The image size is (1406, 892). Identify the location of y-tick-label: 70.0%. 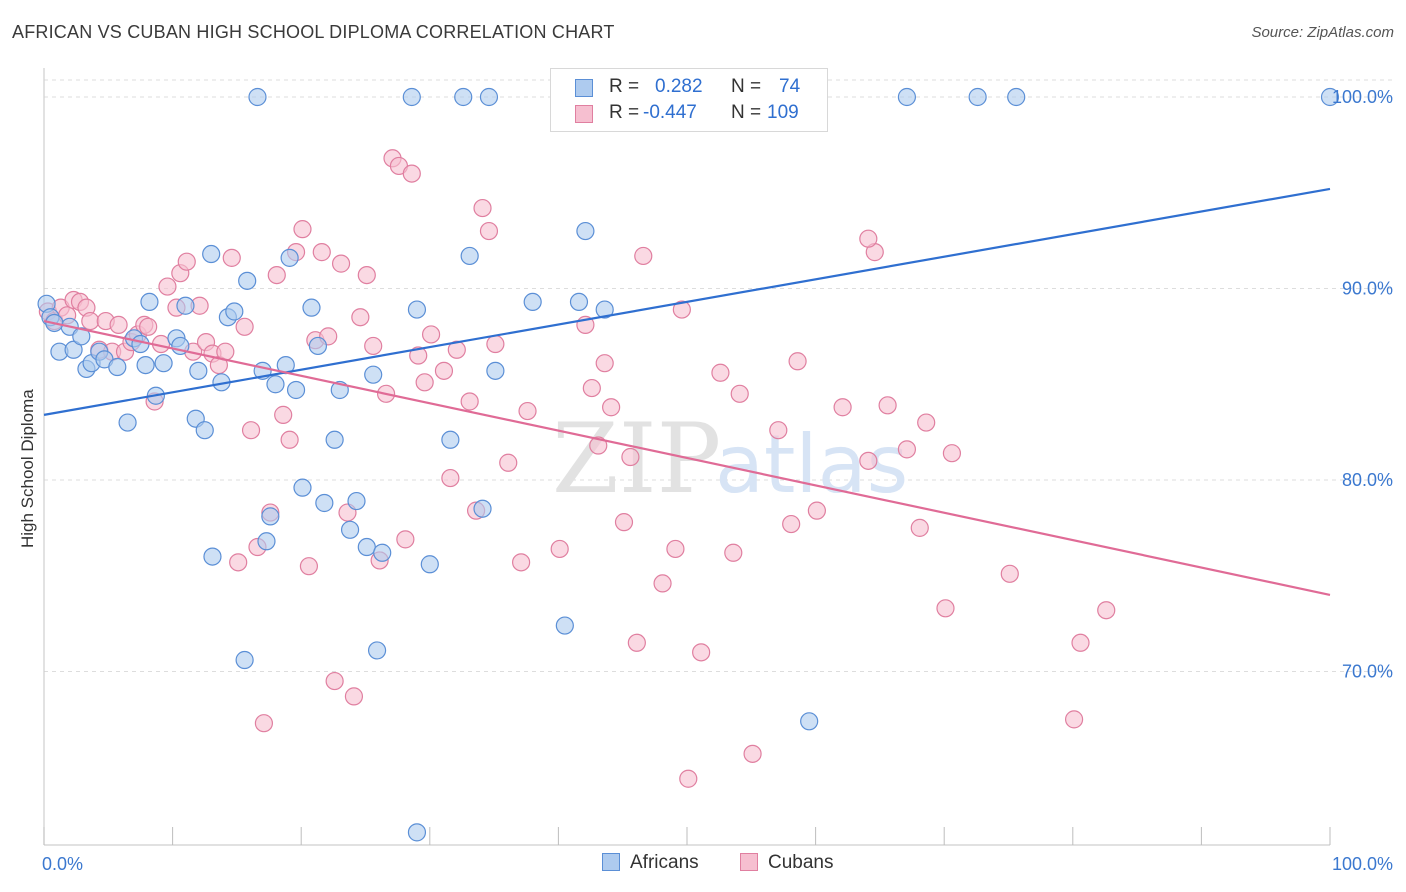
(1367, 672).